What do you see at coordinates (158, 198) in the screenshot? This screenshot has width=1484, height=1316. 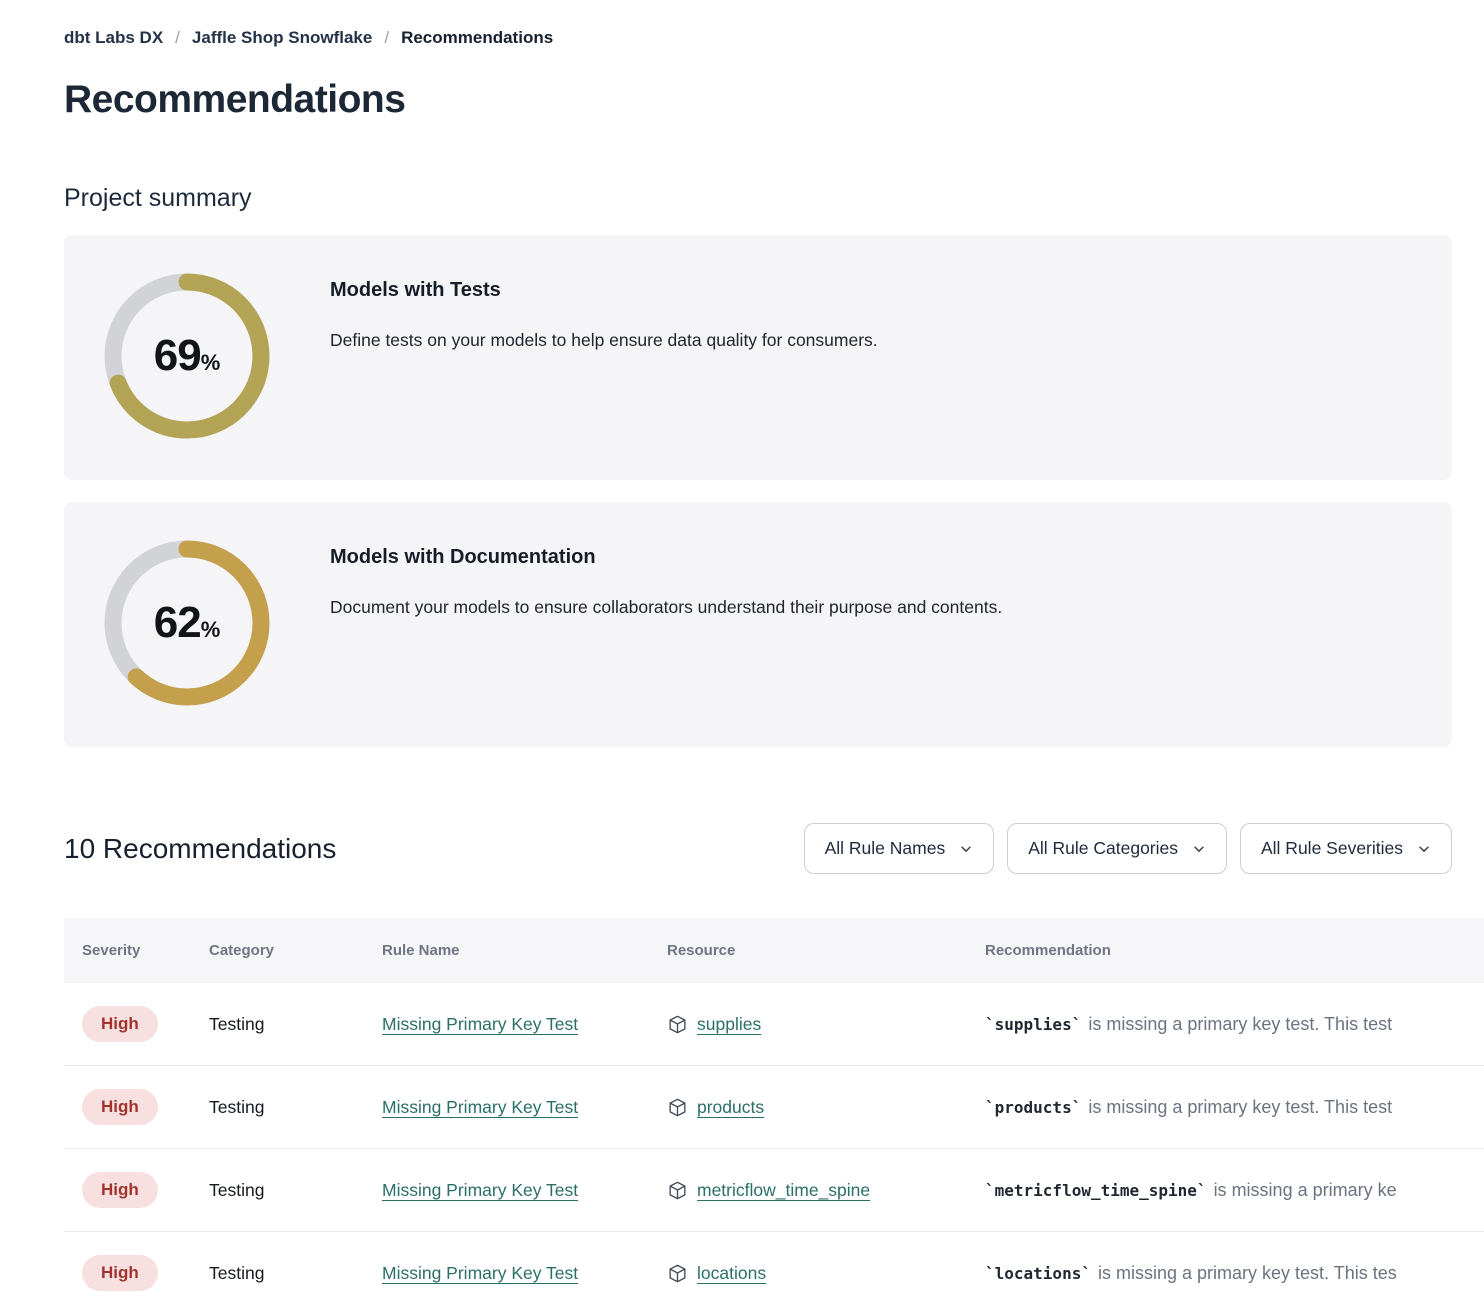 I see `project-summary-heading: Project summary` at bounding box center [158, 198].